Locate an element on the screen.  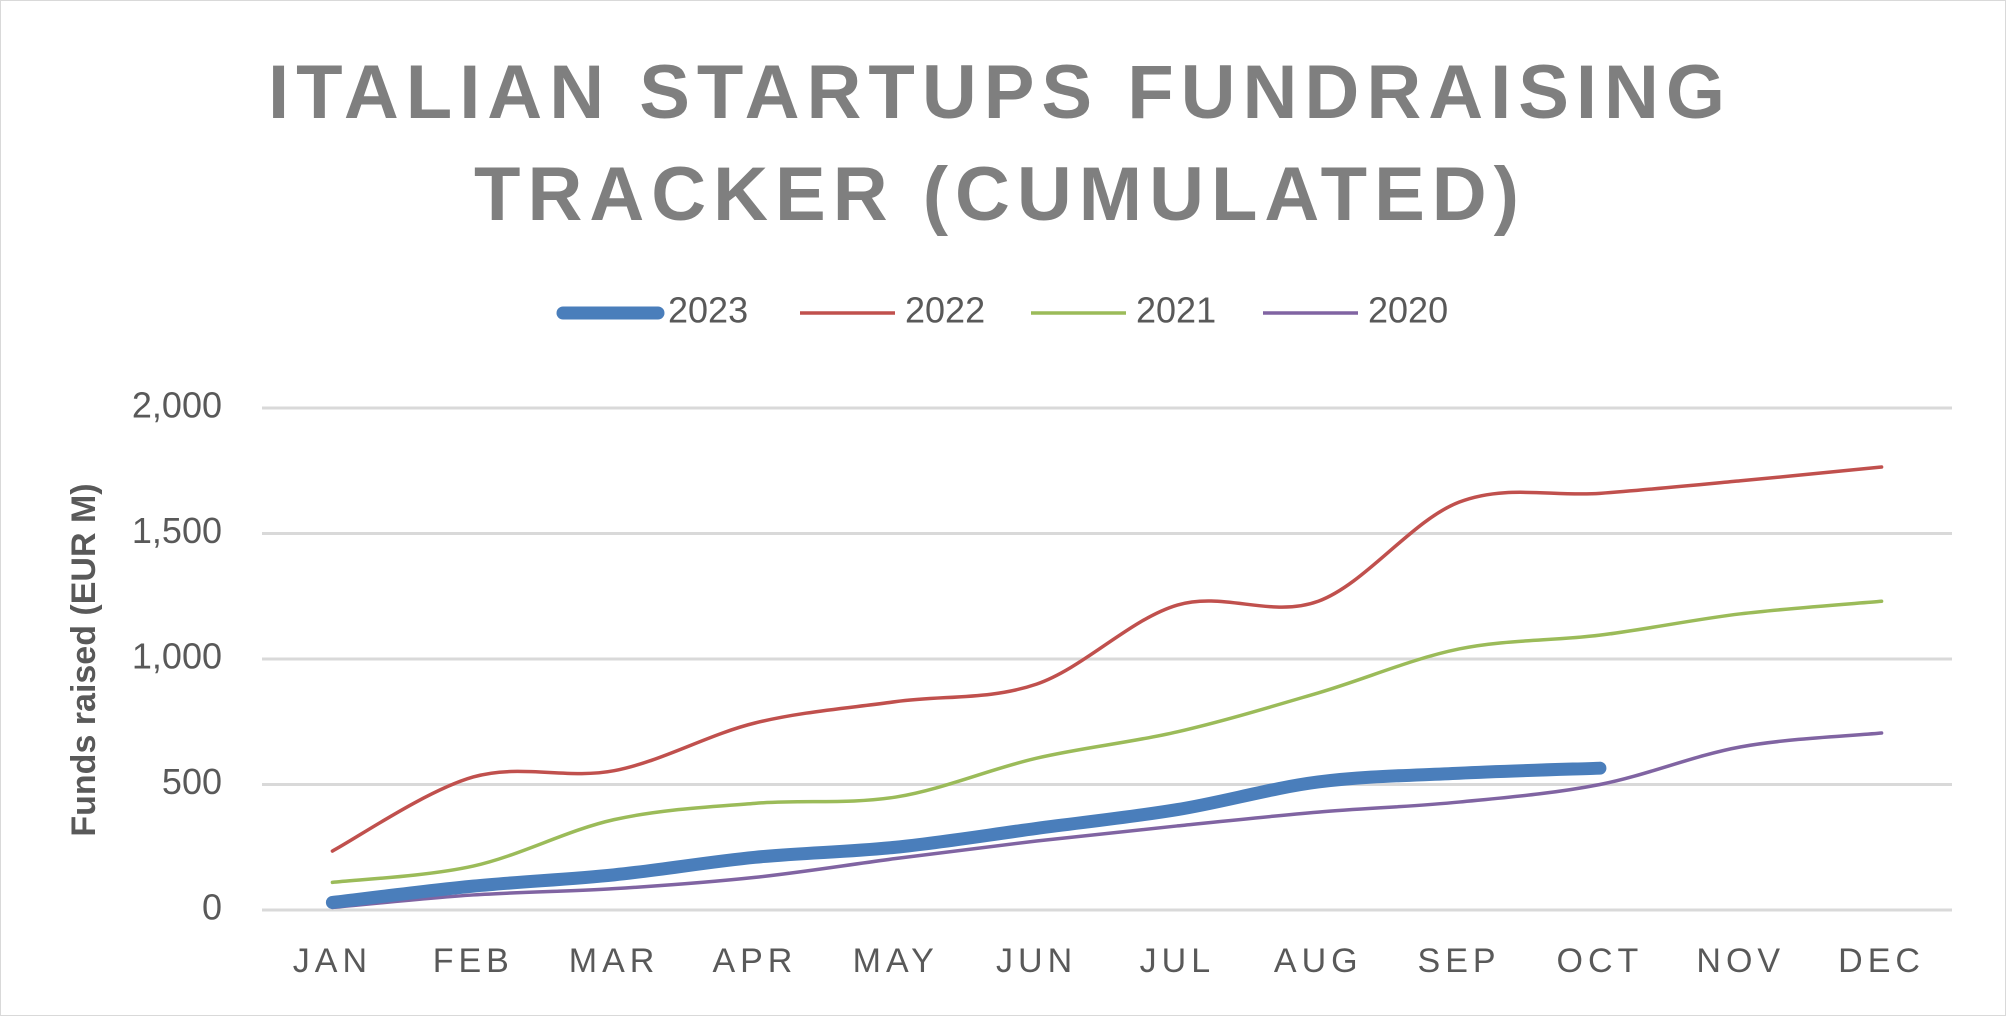
x-tick-label: FEB is located at coordinates (473, 961).